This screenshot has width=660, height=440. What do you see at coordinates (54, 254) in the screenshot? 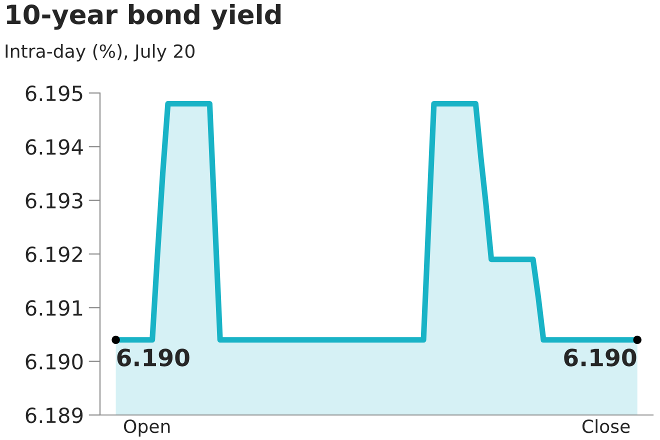
I see `y-tick-label: 6.192` at bounding box center [54, 254].